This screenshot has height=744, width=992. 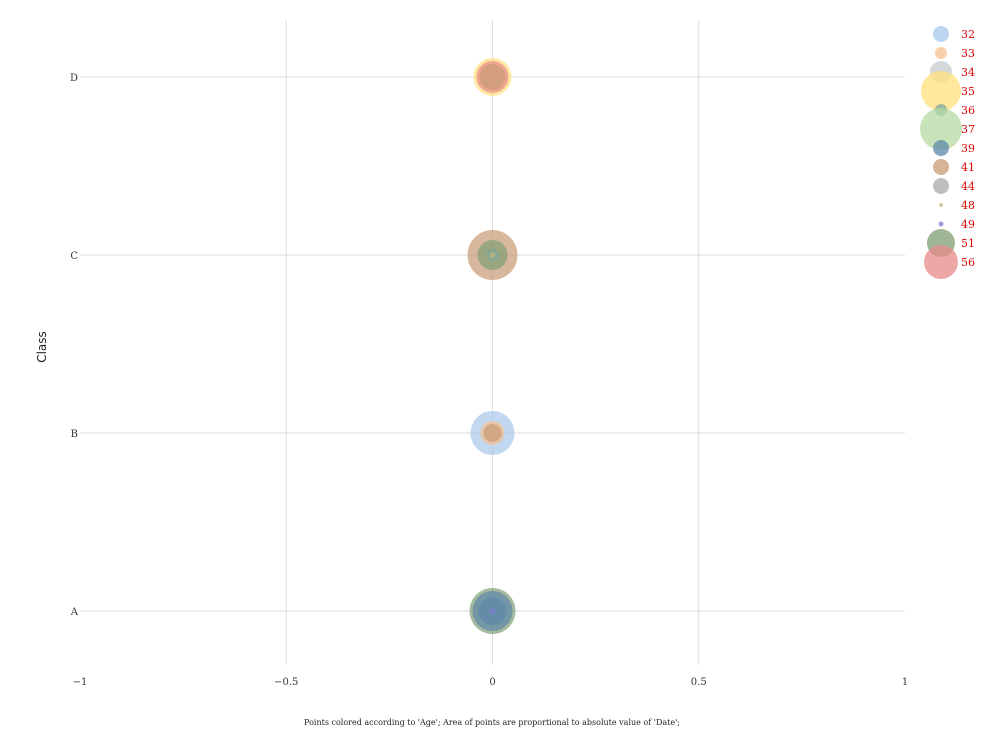 I want to click on legend: 32 33 34 35 36 37 39 41 44 48 49 51 56, so click(x=947, y=152).